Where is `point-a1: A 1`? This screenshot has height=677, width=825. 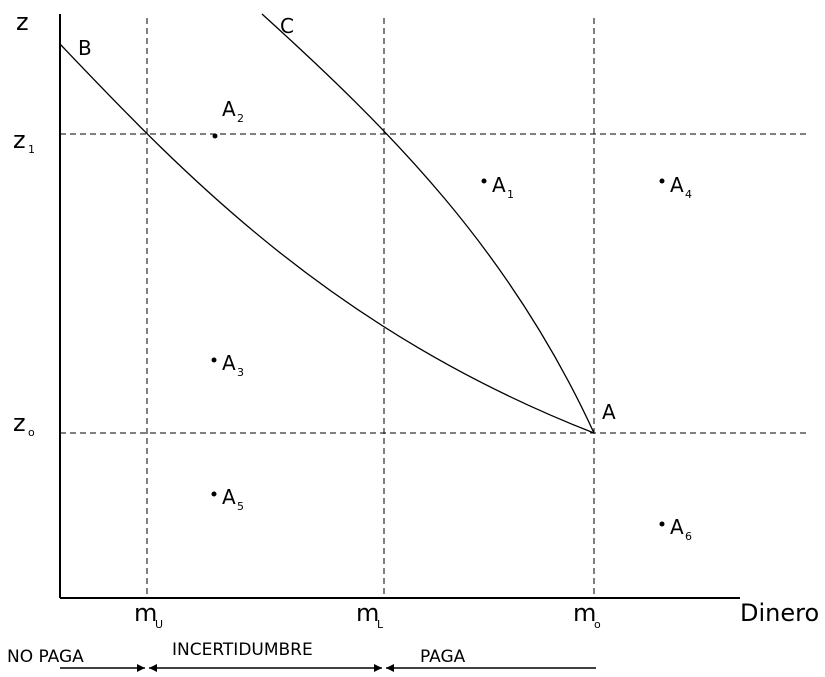
point-a1: A 1 is located at coordinates (497, 187).